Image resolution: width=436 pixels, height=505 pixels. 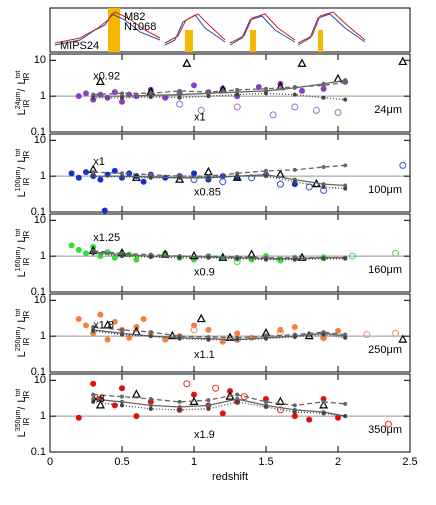 I want to click on ylabel-band: 350μm, so click(x=18, y=420).